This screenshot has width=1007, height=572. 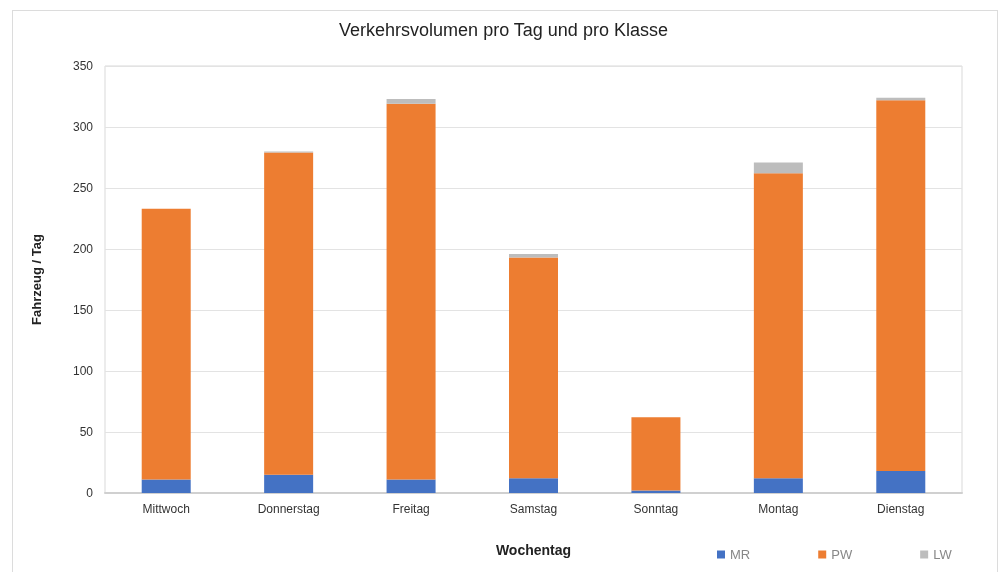 What do you see at coordinates (842, 554) in the screenshot?
I see `legend-label: PW` at bounding box center [842, 554].